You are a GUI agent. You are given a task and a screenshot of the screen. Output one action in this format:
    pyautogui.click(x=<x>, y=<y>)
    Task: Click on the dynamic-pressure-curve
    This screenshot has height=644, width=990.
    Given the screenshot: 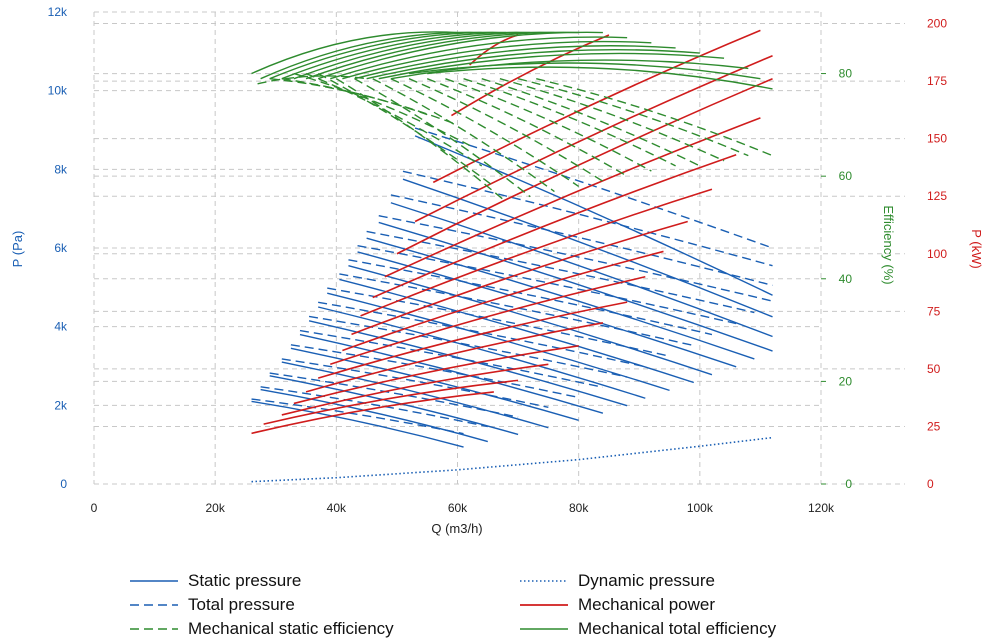 What is the action you would take?
    pyautogui.click(x=512, y=459)
    